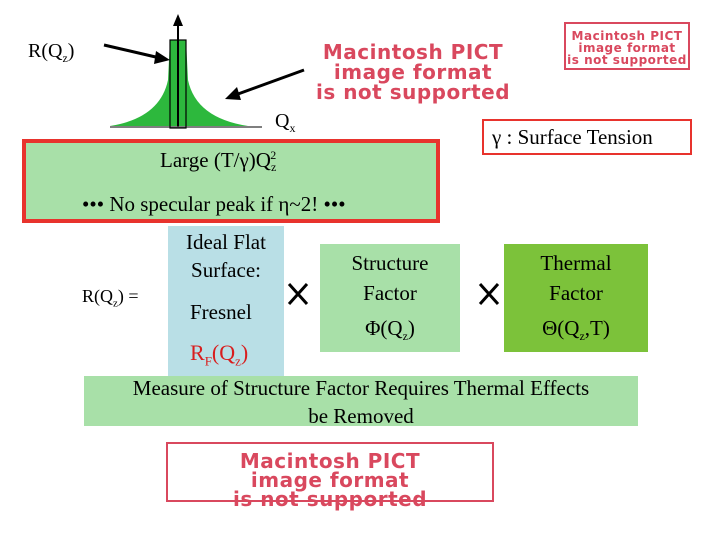 This screenshot has height=540, width=720. What do you see at coordinates (576, 330) in the screenshot?
I see `theta-label: Θ(Qz,T)` at bounding box center [576, 330].